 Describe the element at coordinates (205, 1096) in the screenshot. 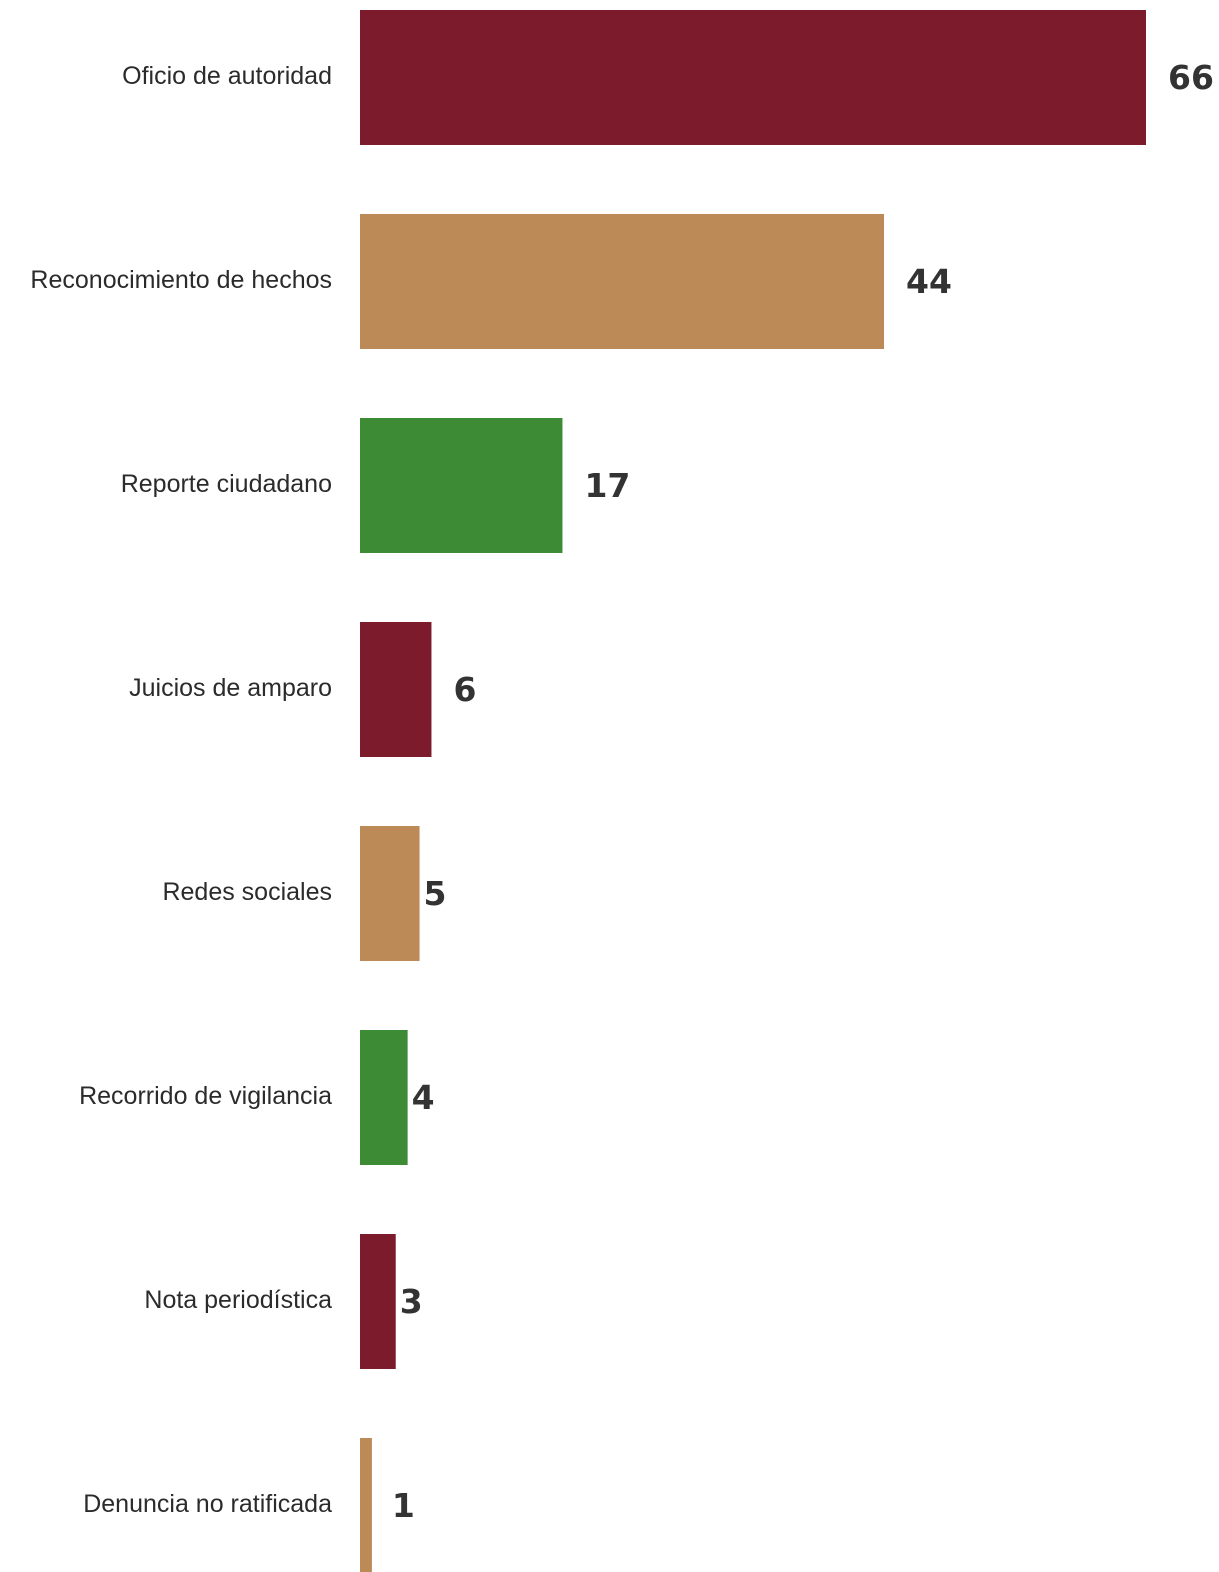

I see `category-label-6: Recorrido de vigilancia` at that location.